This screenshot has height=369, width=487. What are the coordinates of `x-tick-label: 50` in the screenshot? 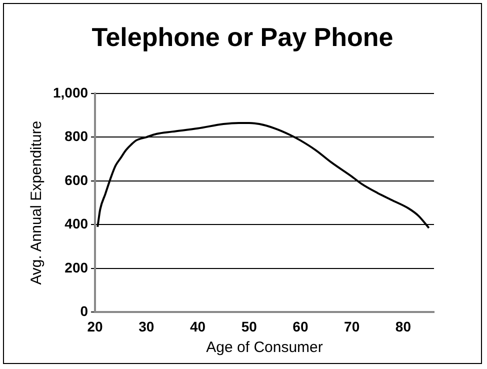 It's located at (249, 326).